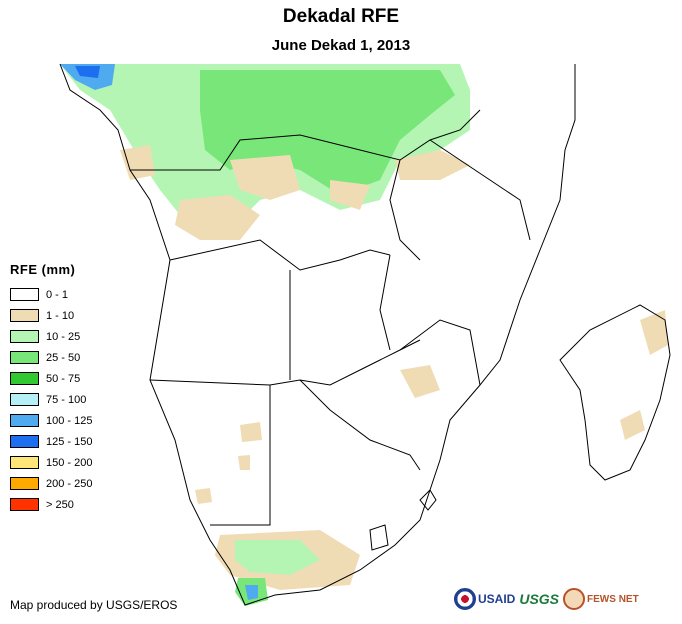 The height and width of the screenshot is (624, 682). Describe the element at coordinates (63, 336) in the screenshot. I see `legend-label: 10 - 25` at that location.